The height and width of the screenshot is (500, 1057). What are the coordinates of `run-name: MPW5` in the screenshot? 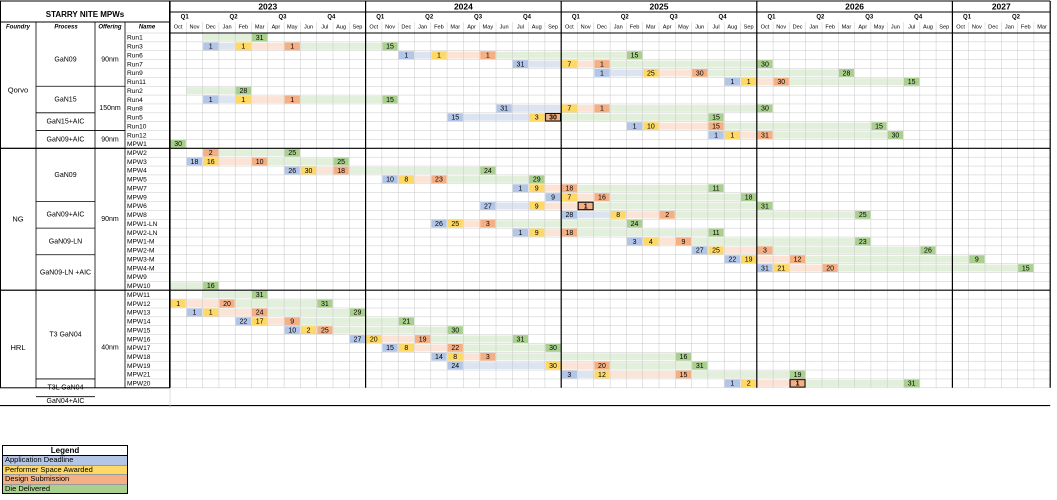 It's located at (137, 180).